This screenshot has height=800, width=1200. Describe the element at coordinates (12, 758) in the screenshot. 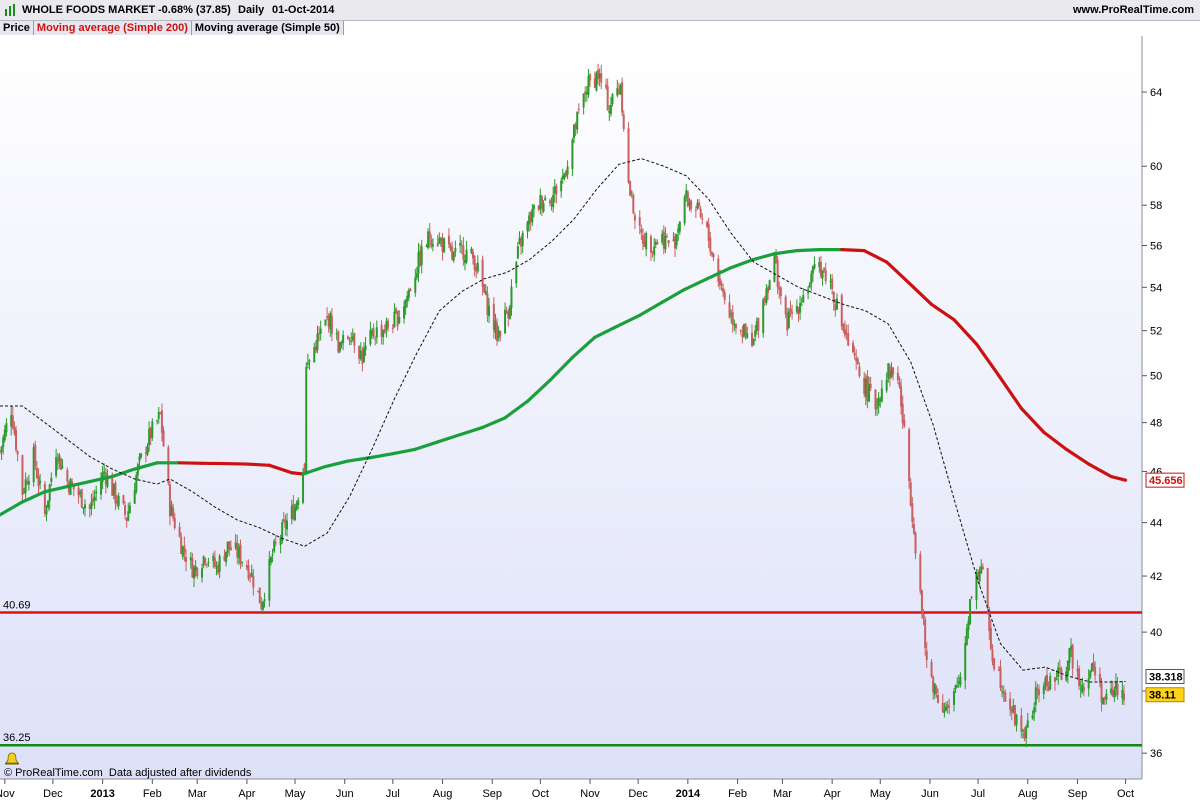

I see `alert-bell-icon` at that location.